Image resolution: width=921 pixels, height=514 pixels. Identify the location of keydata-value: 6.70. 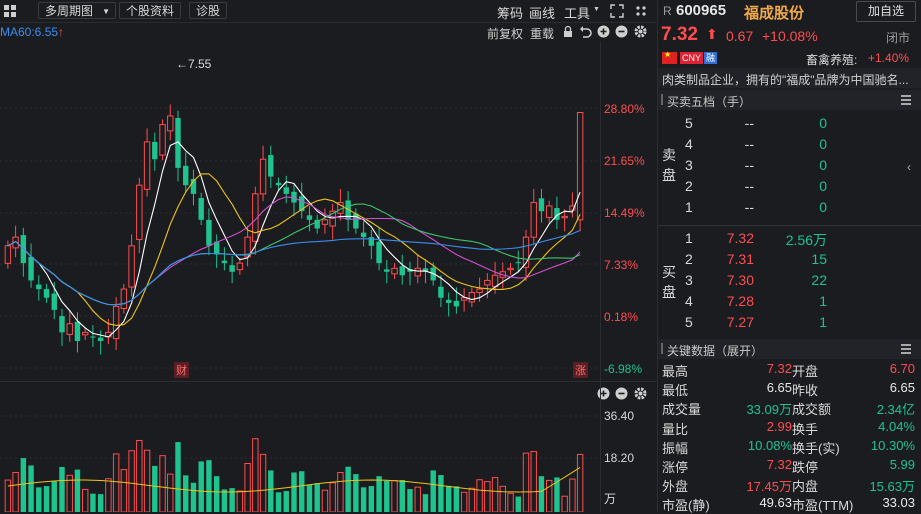
(902, 368).